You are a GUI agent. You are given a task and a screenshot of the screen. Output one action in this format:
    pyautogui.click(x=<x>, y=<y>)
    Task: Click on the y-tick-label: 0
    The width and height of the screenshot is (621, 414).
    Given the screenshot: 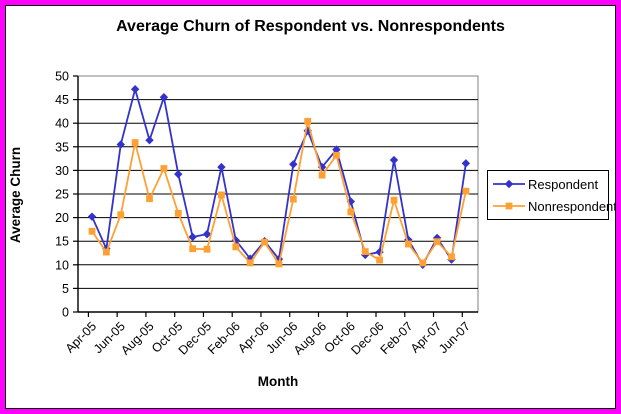 What is the action you would take?
    pyautogui.click(x=65, y=313)
    